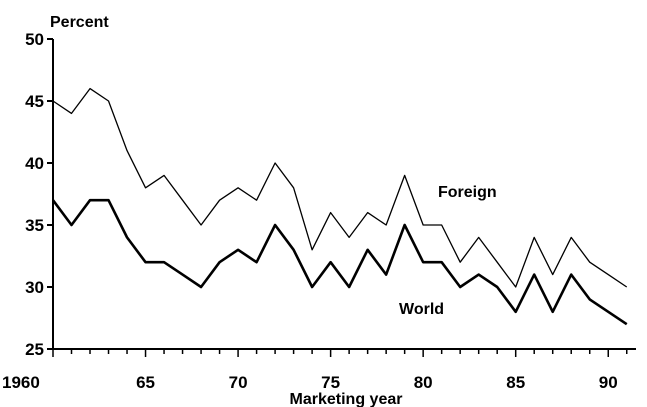  What do you see at coordinates (315, 370) in the screenshot?
I see `x-axis-ticks: 1960 65 70 75 80 85 90` at bounding box center [315, 370].